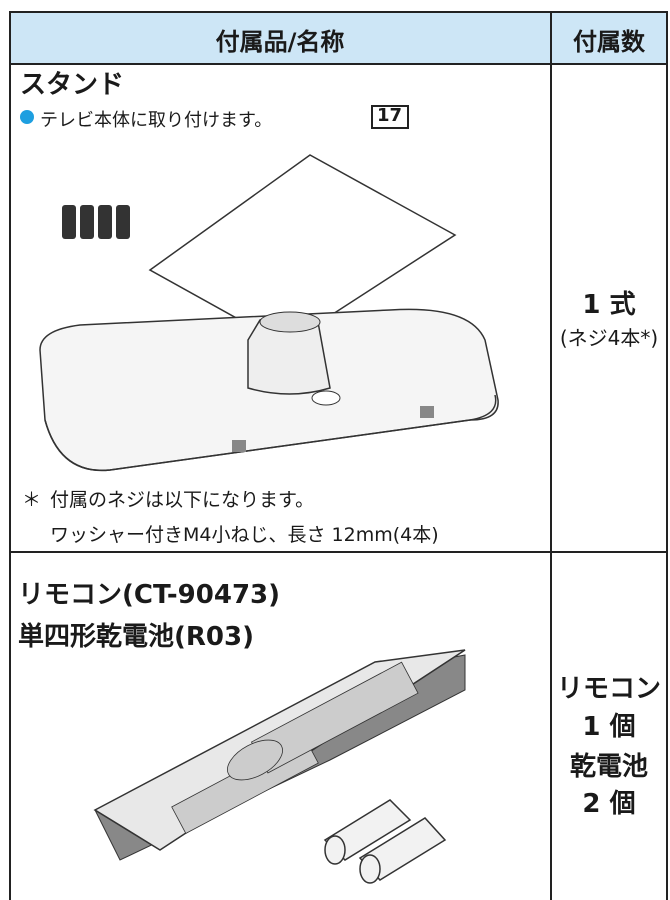 The height and width of the screenshot is (900, 670). What do you see at coordinates (609, 689) in the screenshot?
I see `item-count: リモコン` at bounding box center [609, 689].